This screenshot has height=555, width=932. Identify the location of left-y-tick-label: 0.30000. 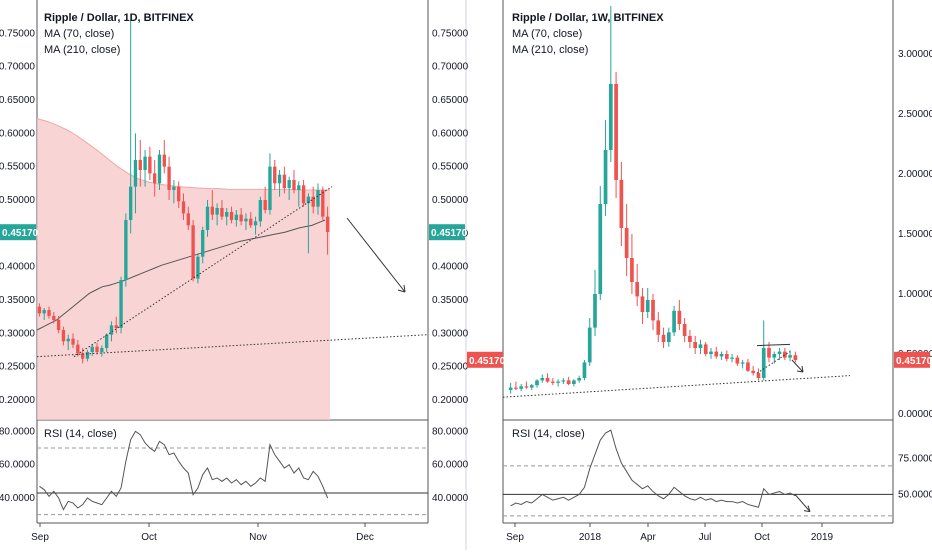
(450, 333).